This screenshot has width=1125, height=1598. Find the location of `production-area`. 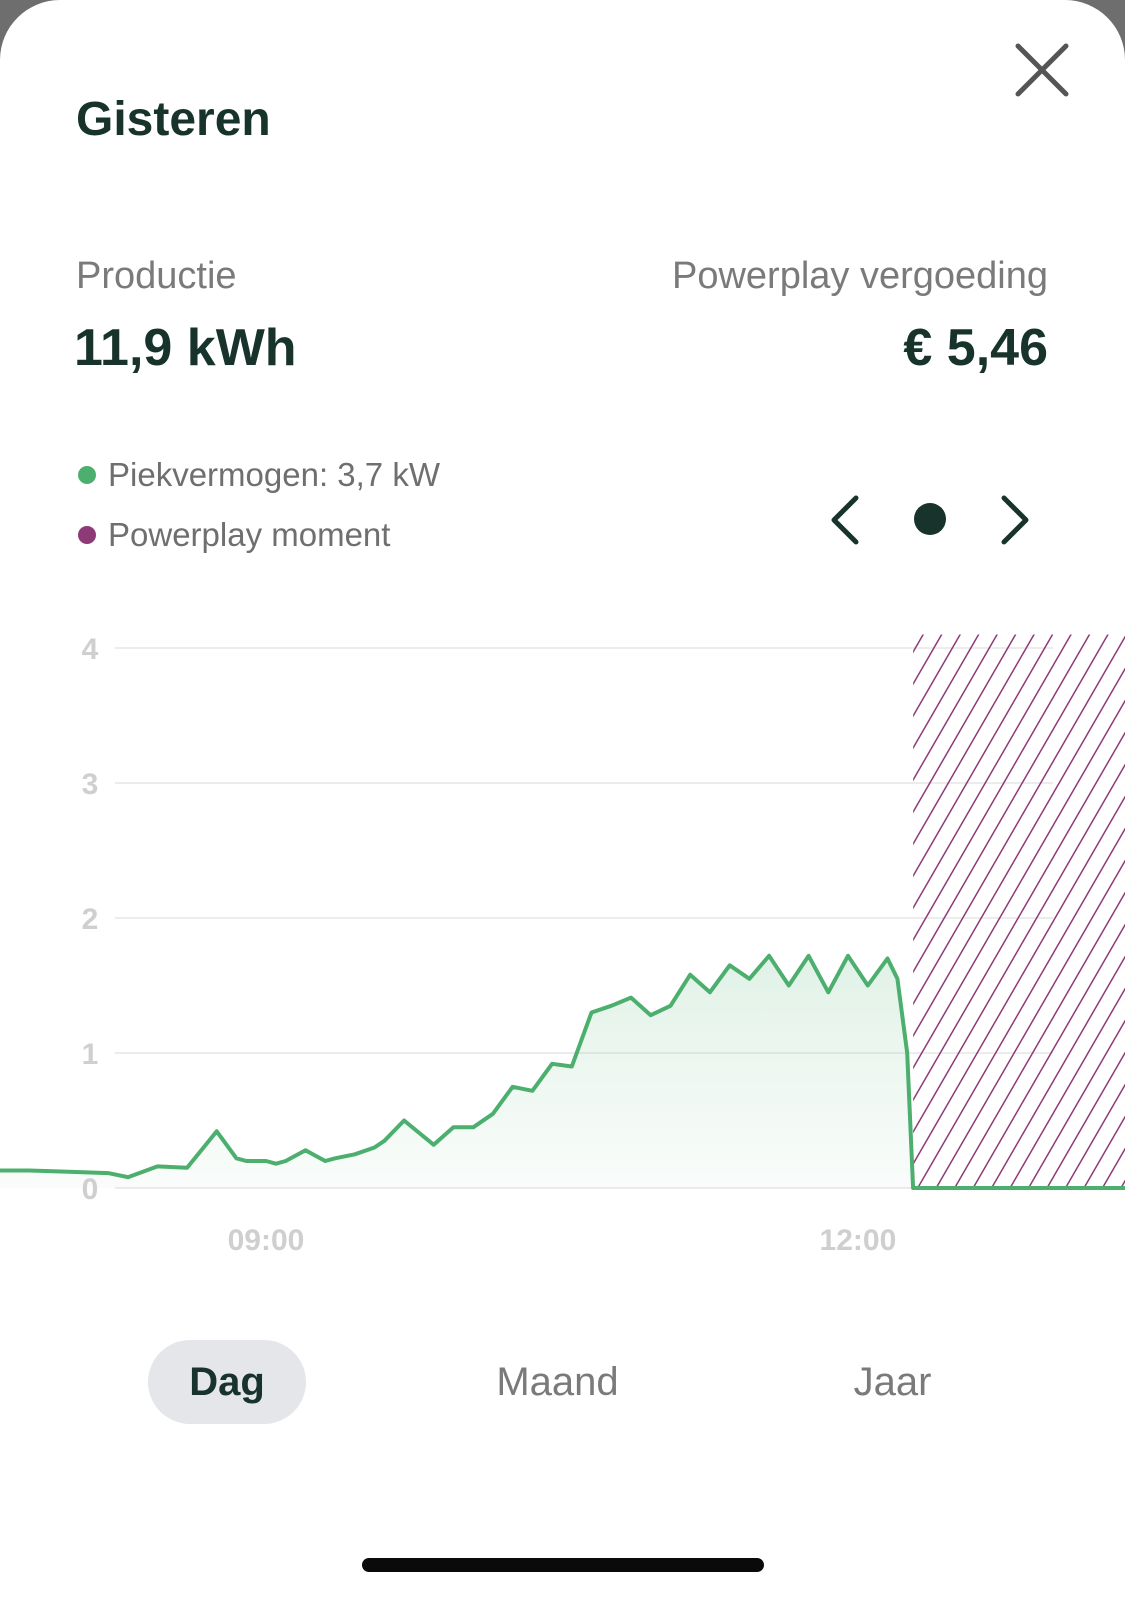

production-area is located at coordinates (562, 1071).